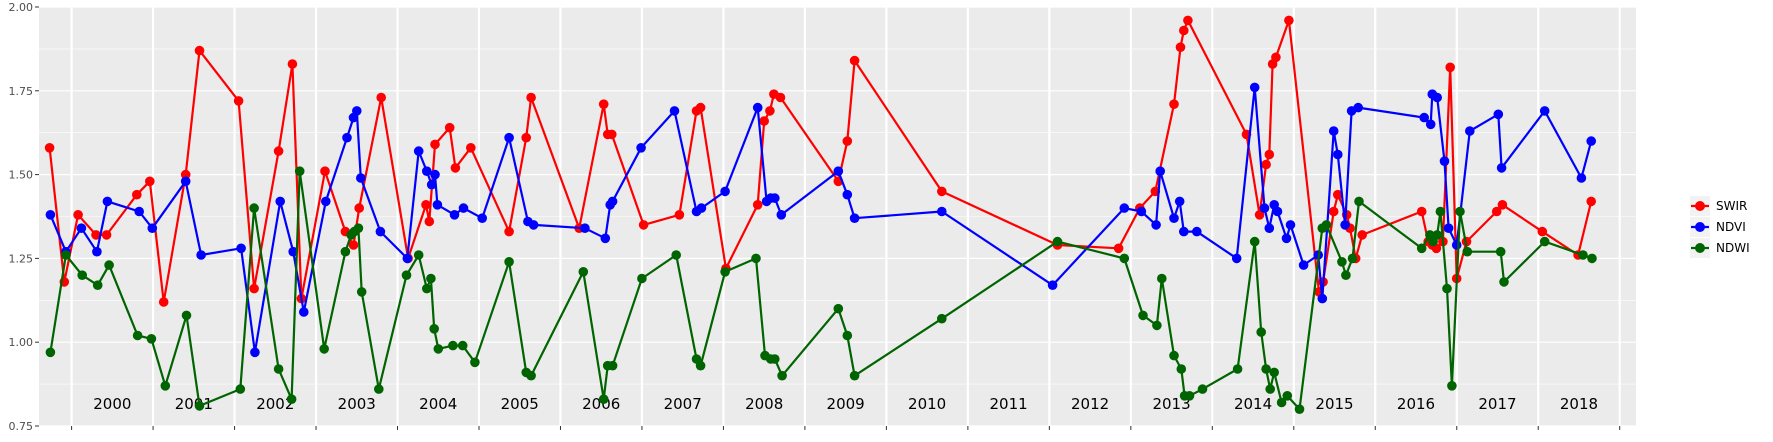  Describe the element at coordinates (21, 342) in the screenshot. I see `y-tick-label: 1.00` at that location.